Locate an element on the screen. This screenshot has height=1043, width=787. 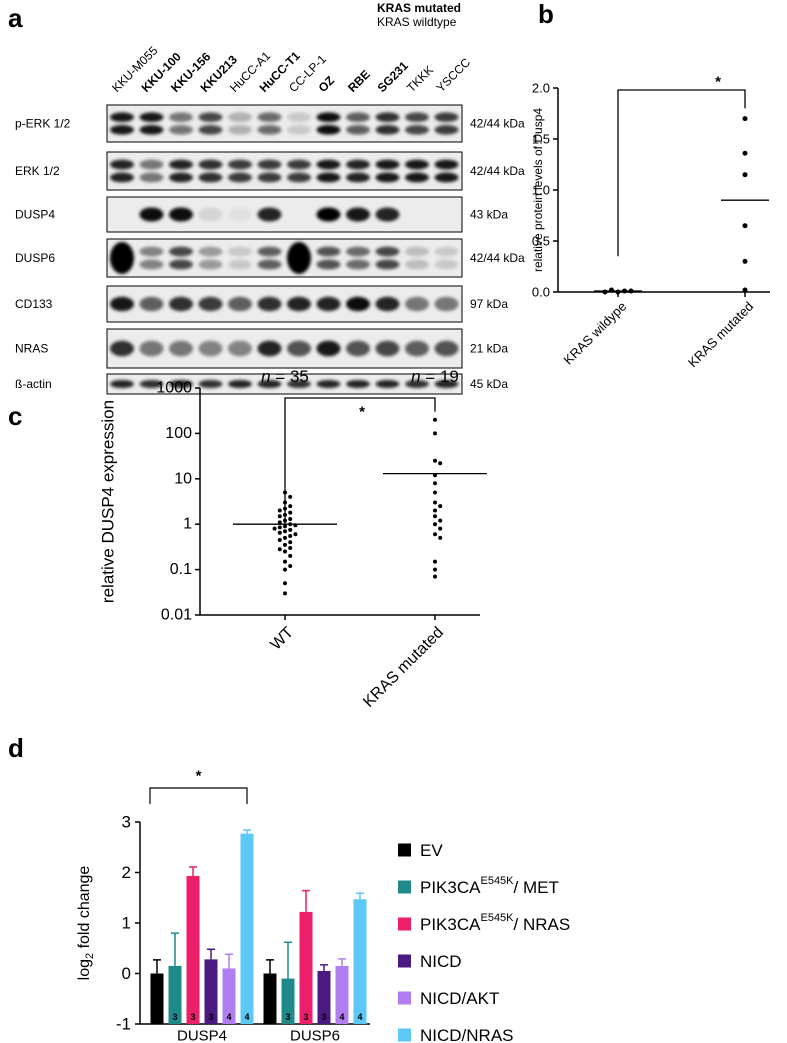
lane-label: OZ is located at coordinates (327, 84).